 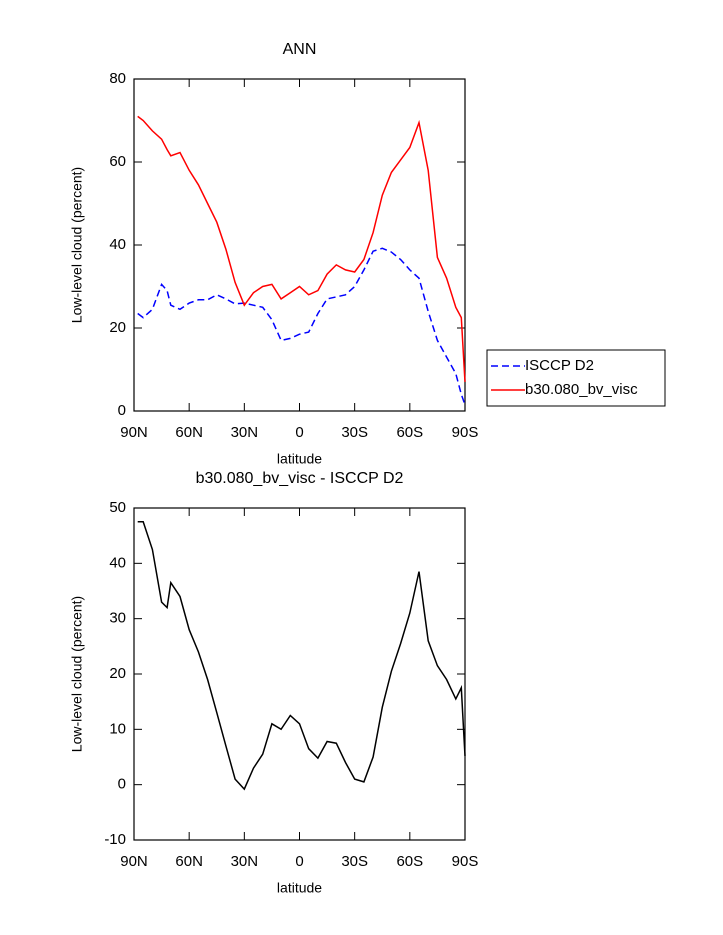 I want to click on chart-title: b30.080_bv_visc - ISCCP D2, so click(x=300, y=478).